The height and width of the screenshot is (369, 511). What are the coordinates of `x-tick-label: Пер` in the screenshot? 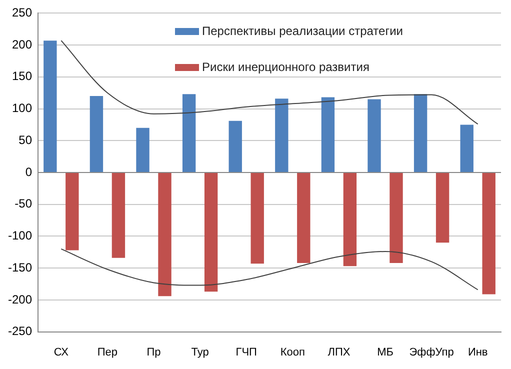 It's located at (107, 352).